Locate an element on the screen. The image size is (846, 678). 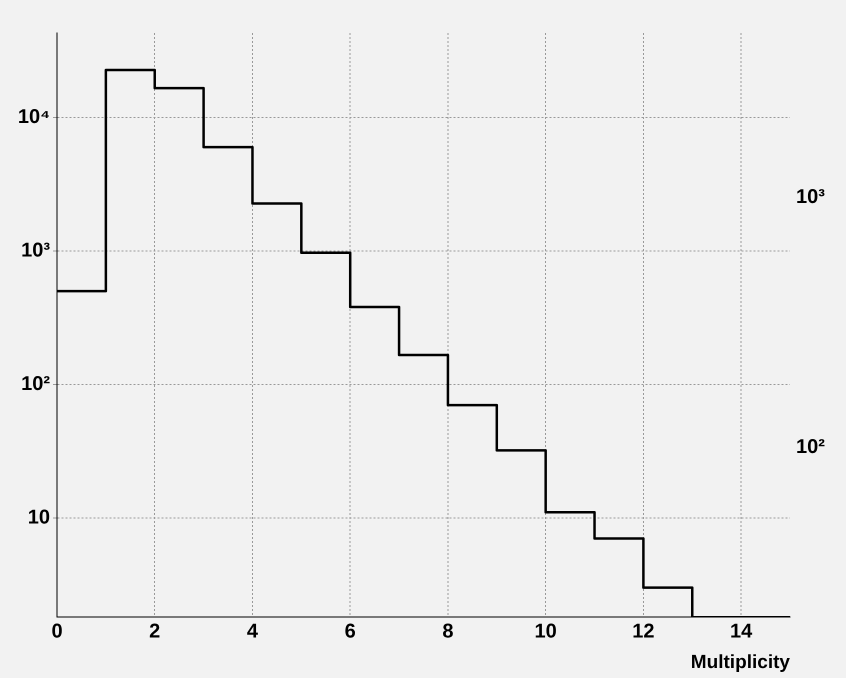
x-axis-title: Multiplicity is located at coordinates (740, 662).